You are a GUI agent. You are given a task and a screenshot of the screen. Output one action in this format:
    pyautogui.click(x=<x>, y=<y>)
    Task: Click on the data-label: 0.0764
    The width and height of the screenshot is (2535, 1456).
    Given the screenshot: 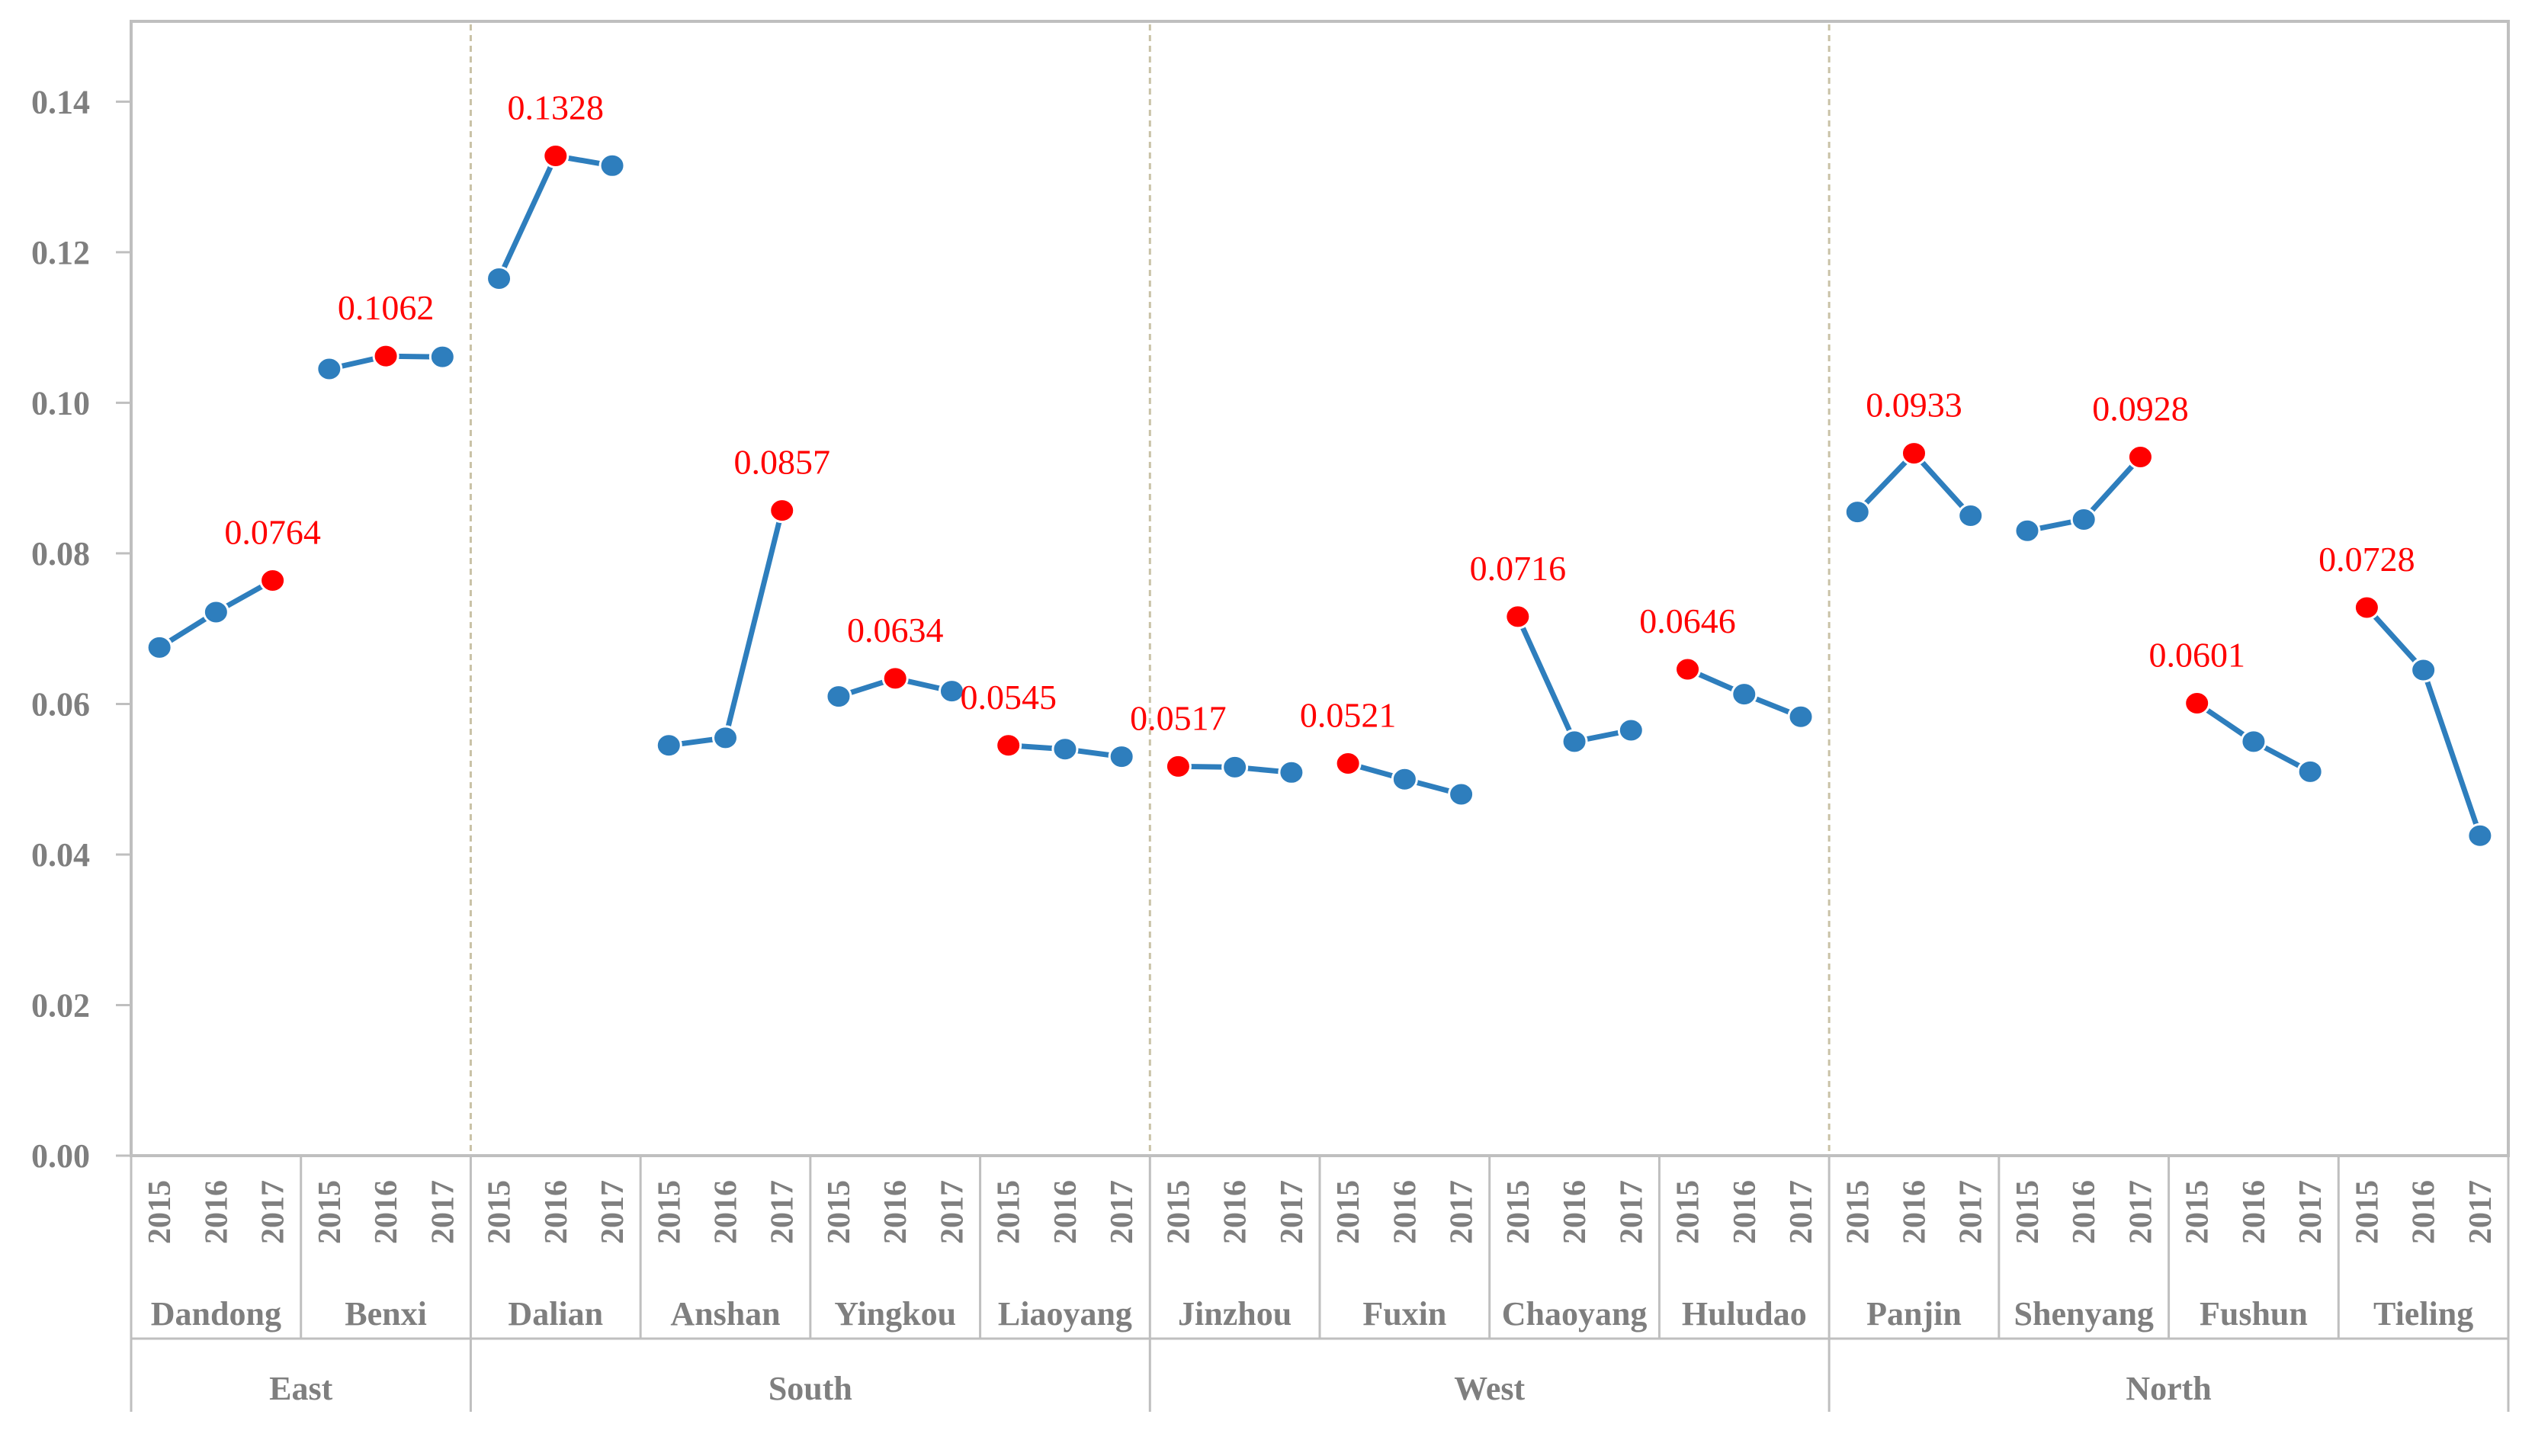 What is the action you would take?
    pyautogui.click(x=272, y=531)
    